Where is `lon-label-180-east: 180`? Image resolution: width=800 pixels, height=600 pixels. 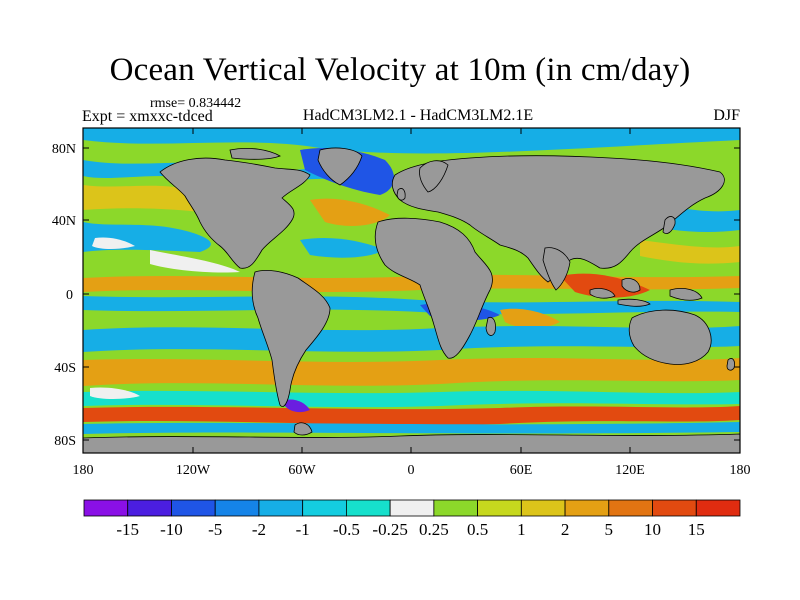 lon-label-180-east: 180 is located at coordinates (740, 470).